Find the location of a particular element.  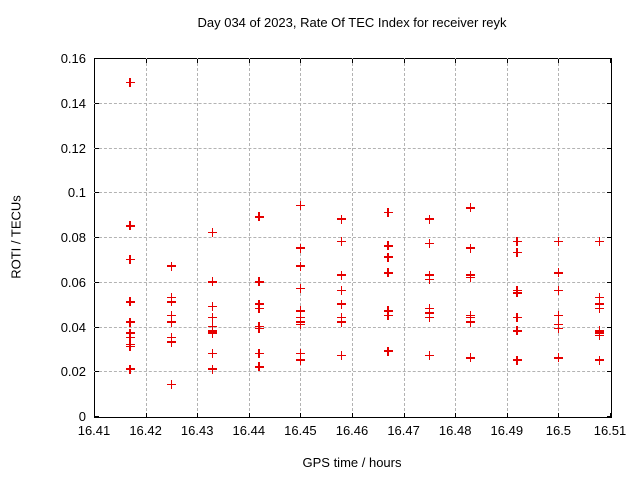

x-tick-label: 16.46 is located at coordinates (352, 430).